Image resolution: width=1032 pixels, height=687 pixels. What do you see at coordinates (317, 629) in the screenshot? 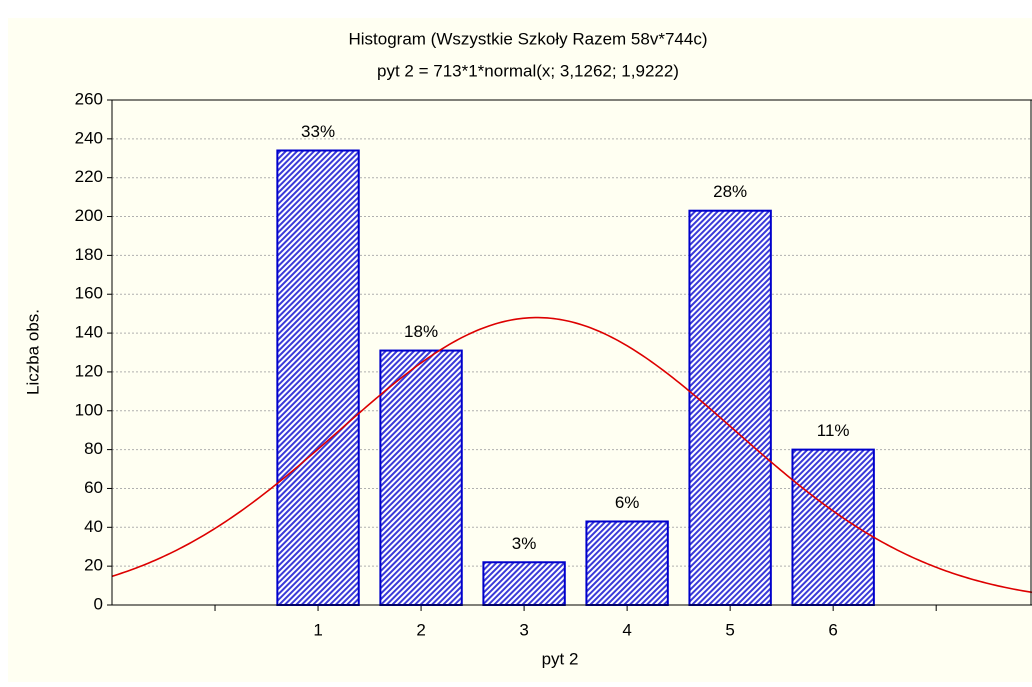
I see `x-tick-label: 1` at bounding box center [317, 629].